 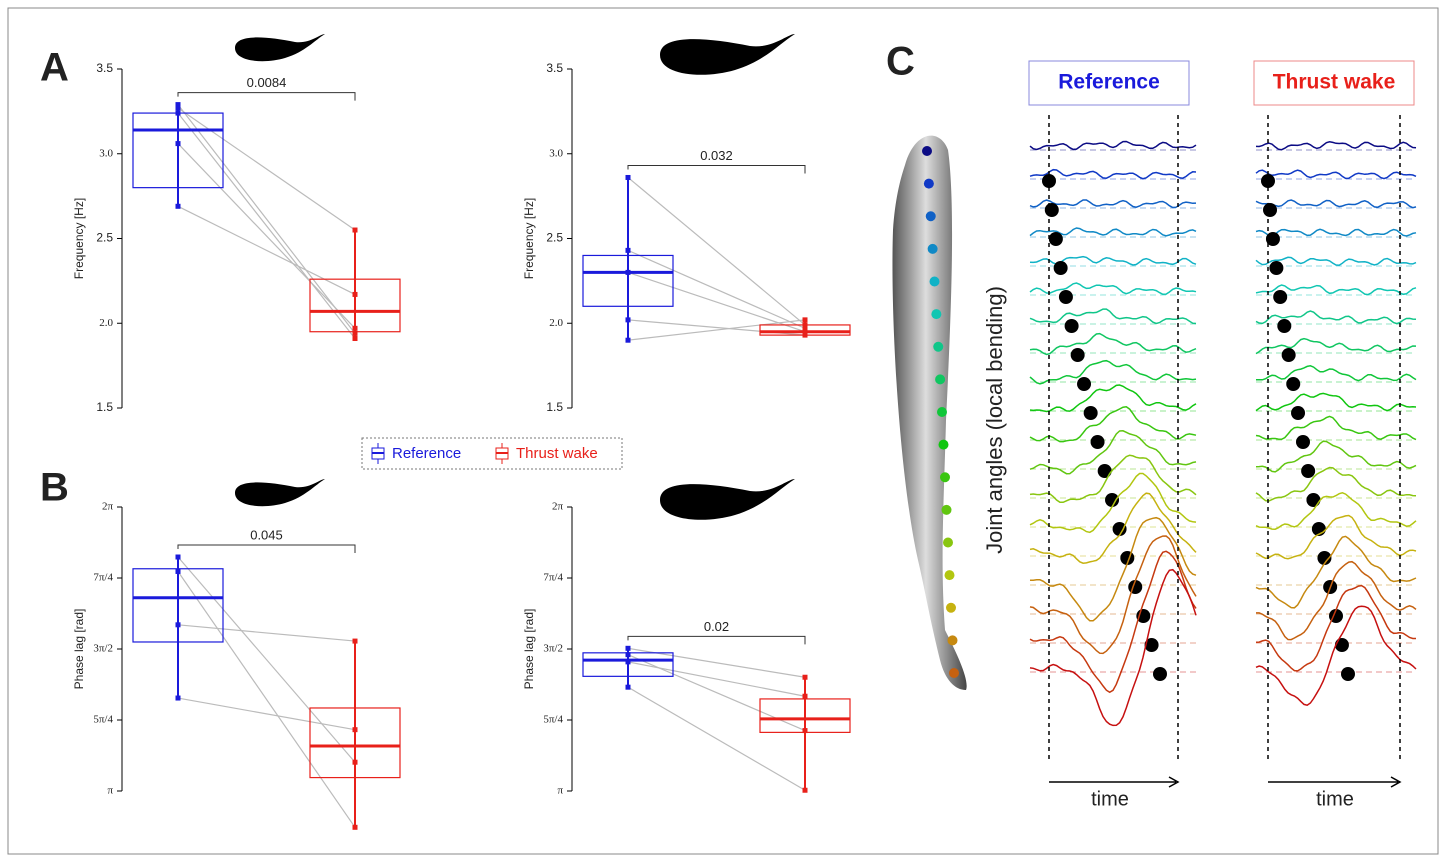 What do you see at coordinates (1334, 82) in the screenshot?
I see `trace-title: Thrust wake` at bounding box center [1334, 82].